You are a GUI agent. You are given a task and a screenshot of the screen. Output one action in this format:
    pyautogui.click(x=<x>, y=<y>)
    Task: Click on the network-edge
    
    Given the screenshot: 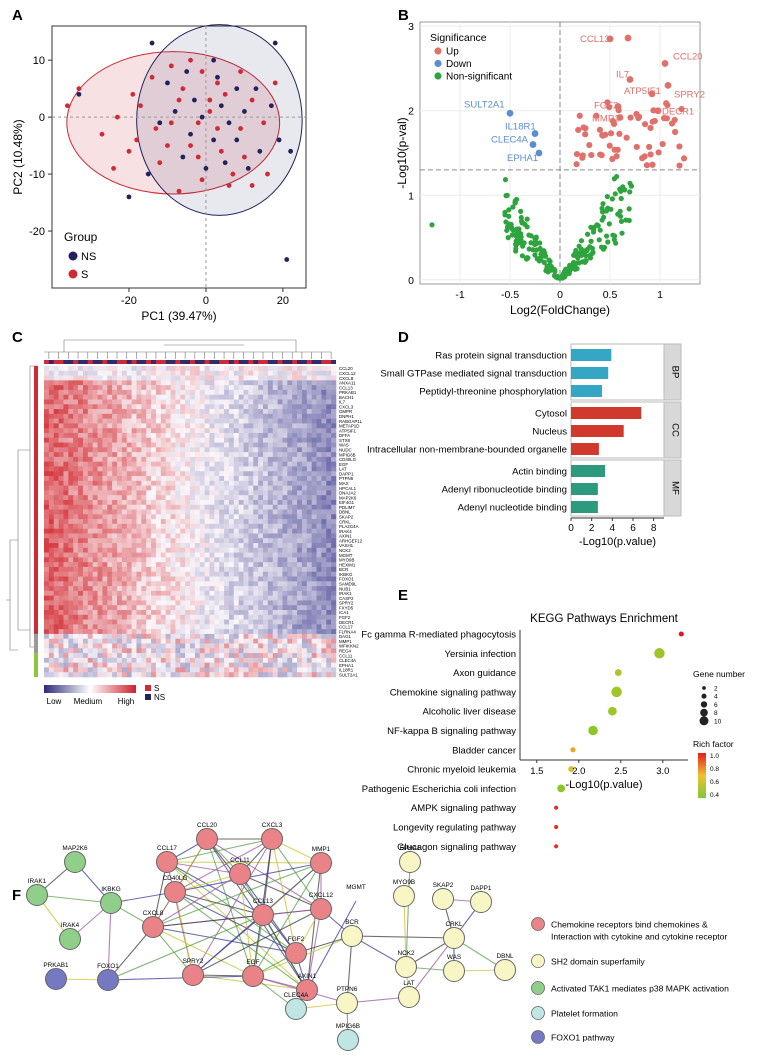 What is the action you would take?
    pyautogui.click(x=203, y=951)
    